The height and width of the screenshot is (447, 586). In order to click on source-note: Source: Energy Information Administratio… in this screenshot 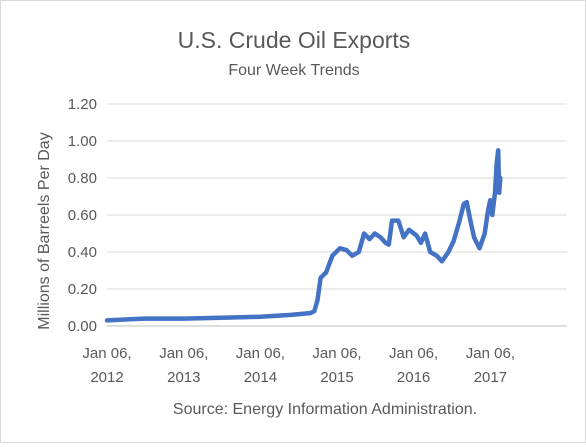, I will do `click(325, 409)`.